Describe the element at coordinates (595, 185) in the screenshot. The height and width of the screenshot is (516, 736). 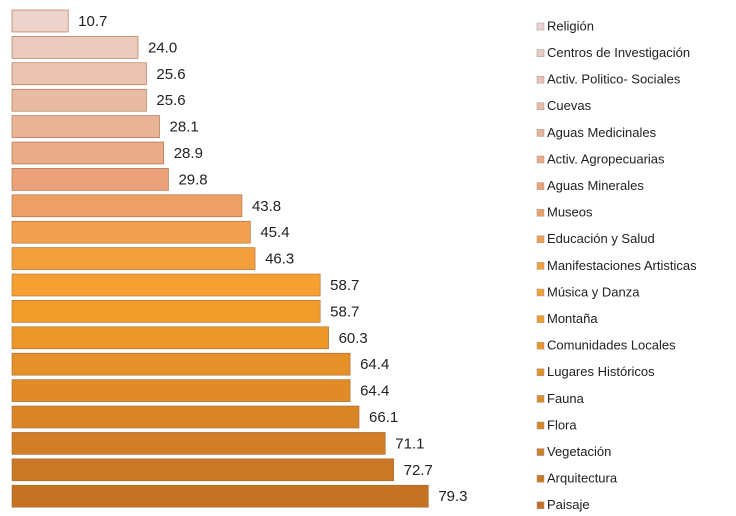
I see `legend-label: Aguas Minerales` at that location.